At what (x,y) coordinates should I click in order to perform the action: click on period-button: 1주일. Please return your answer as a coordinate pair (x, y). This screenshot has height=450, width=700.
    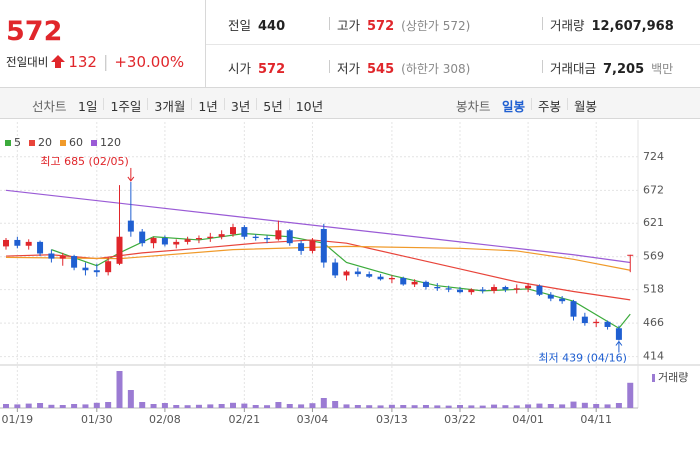
    Looking at the image, I should click on (126, 106).